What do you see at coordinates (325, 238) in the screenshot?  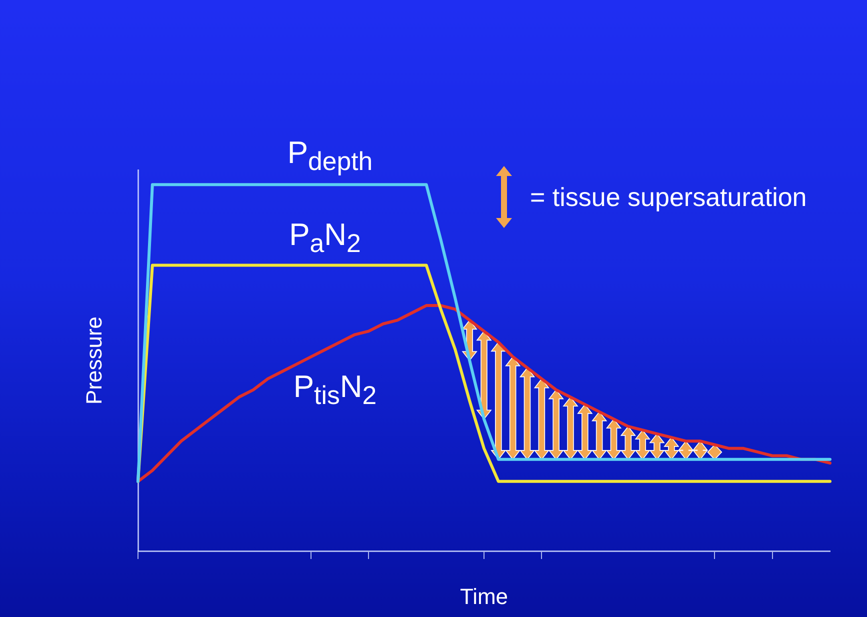 I see `series-label: P$_{a}$N$_{2}$` at bounding box center [325, 238].